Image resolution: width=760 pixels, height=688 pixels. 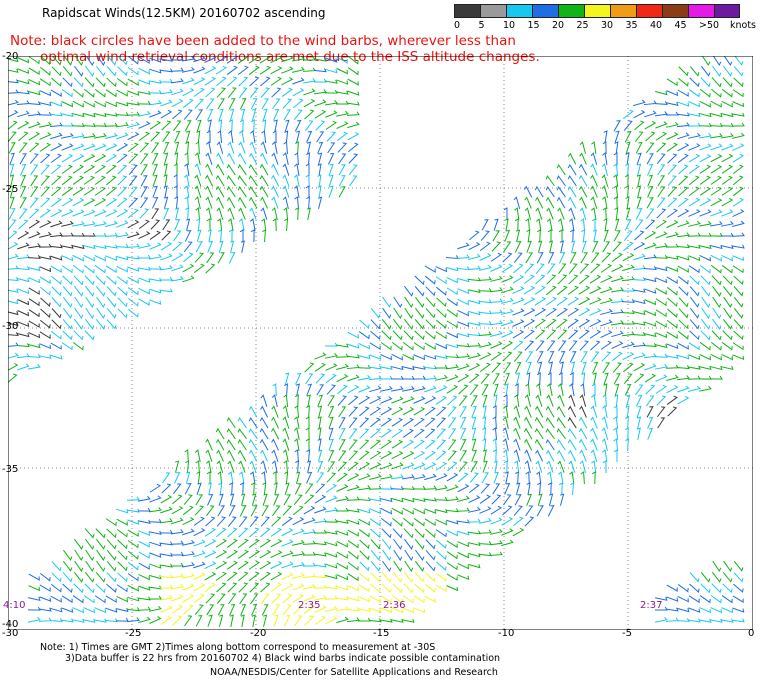 I want to click on lat-tick-40: -40, so click(x=10, y=624).